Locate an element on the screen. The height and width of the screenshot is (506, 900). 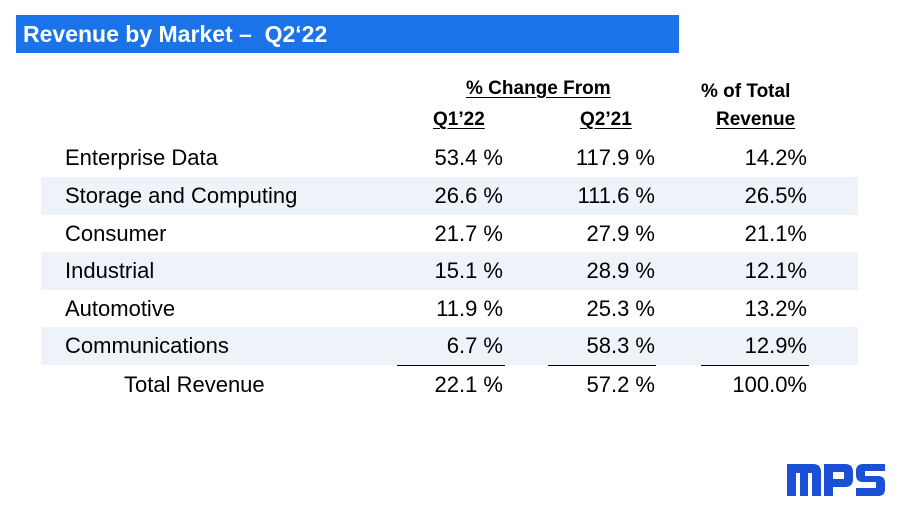
total-row: Total Revenue 22.1 % 57.2 % 100.0% is located at coordinates (449, 385).